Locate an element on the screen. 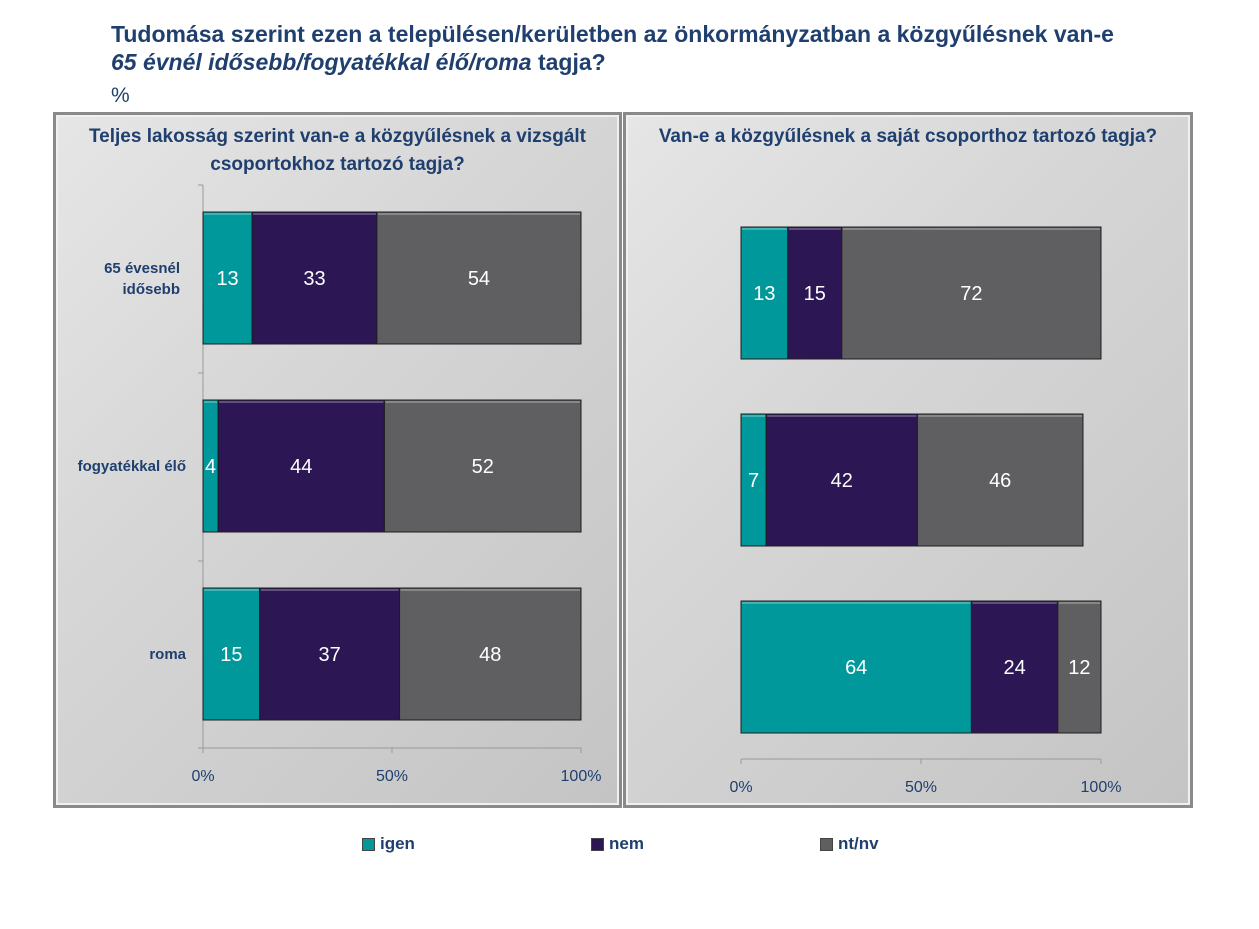 The height and width of the screenshot is (929, 1259). category-label-line: 65 évesnél is located at coordinates (142, 268).